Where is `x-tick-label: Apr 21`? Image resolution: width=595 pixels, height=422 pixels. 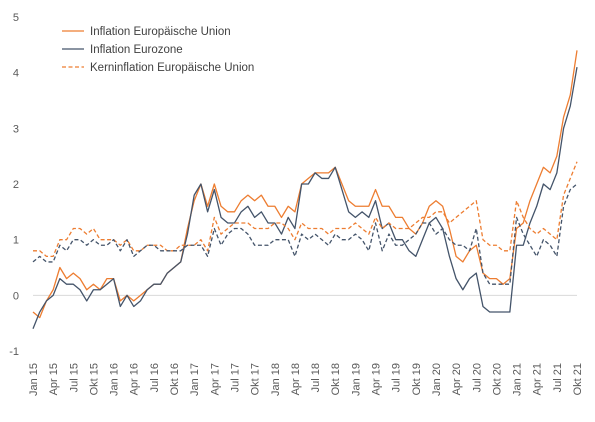
x-tick-label: Apr 21 is located at coordinates (538, 379).